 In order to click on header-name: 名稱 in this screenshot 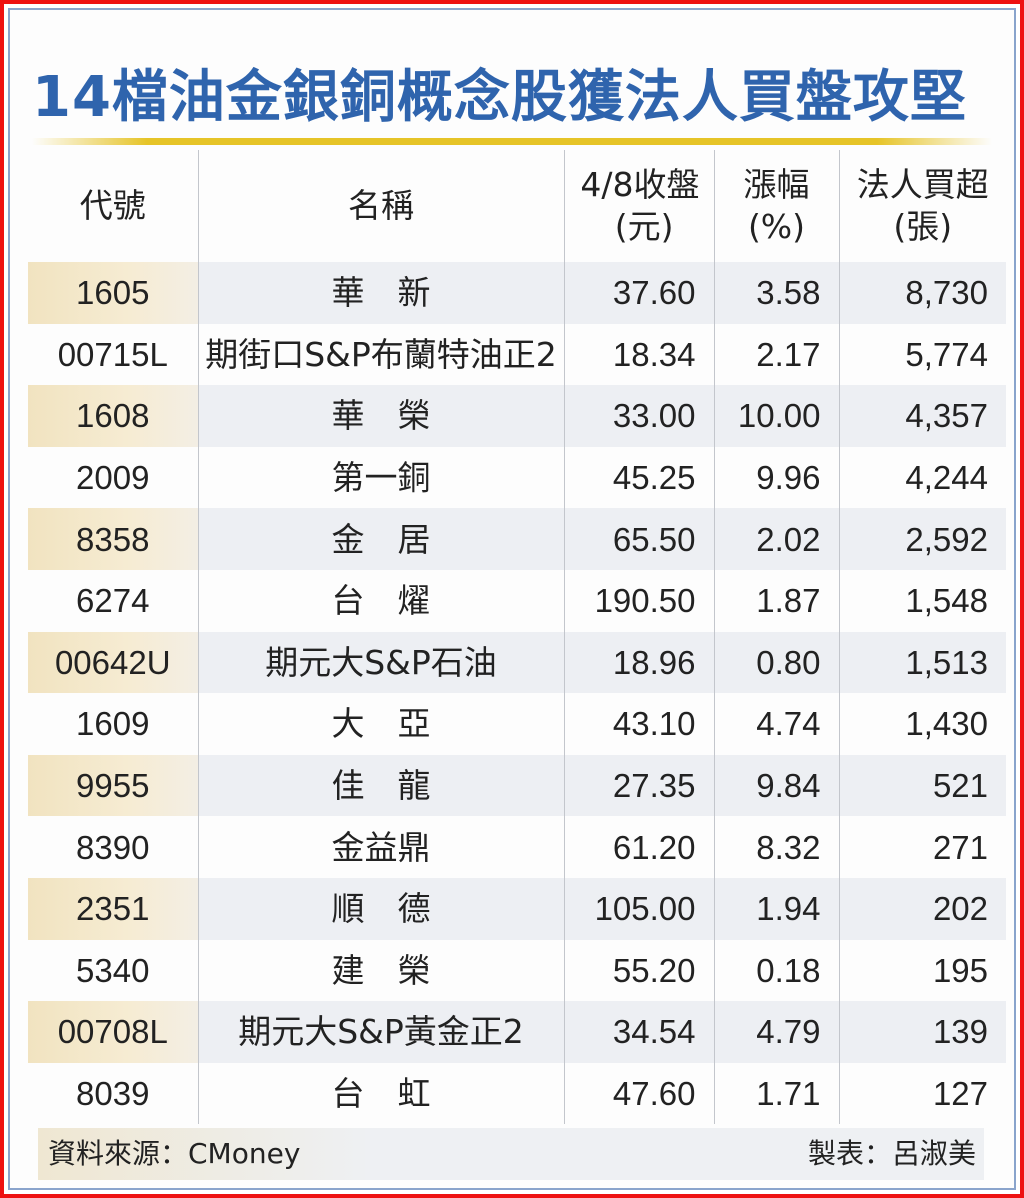, I will do `click(380, 206)`.